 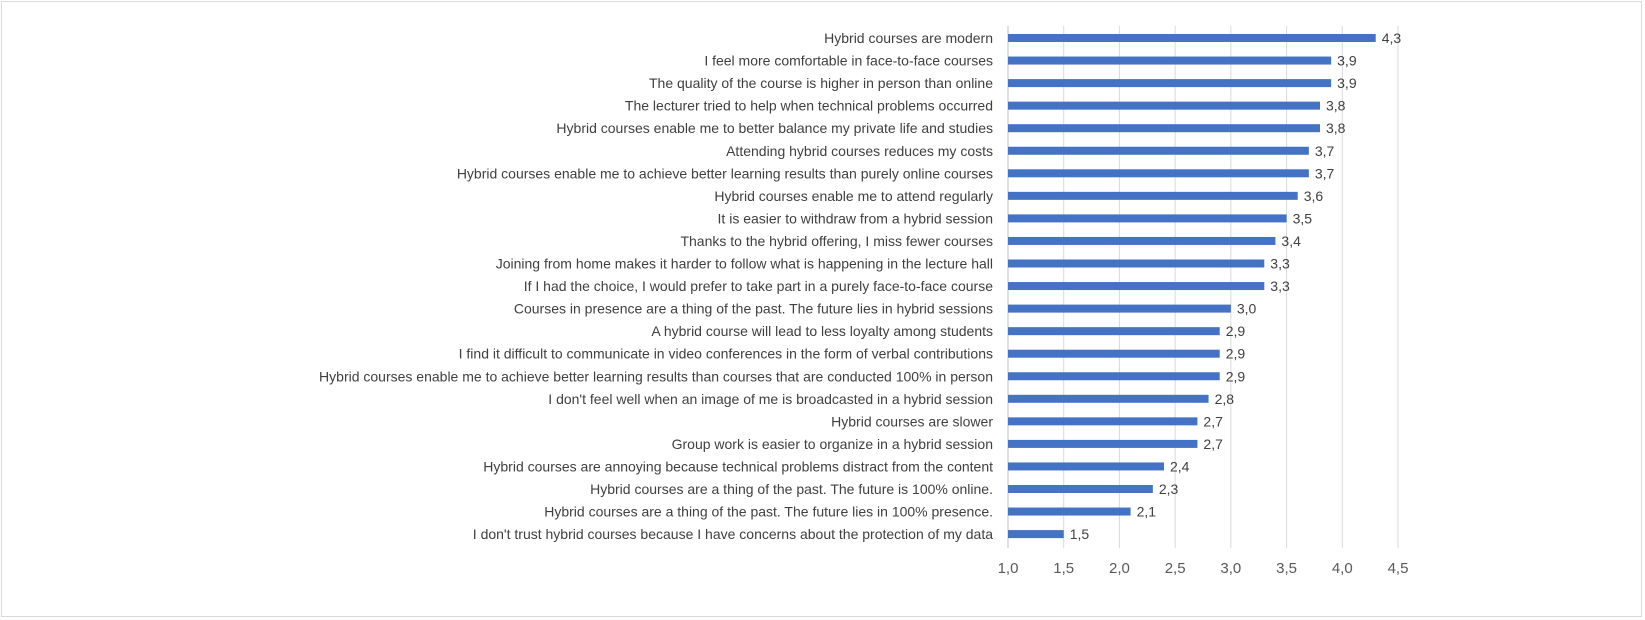 I want to click on data-label: 2,1, so click(x=1147, y=512).